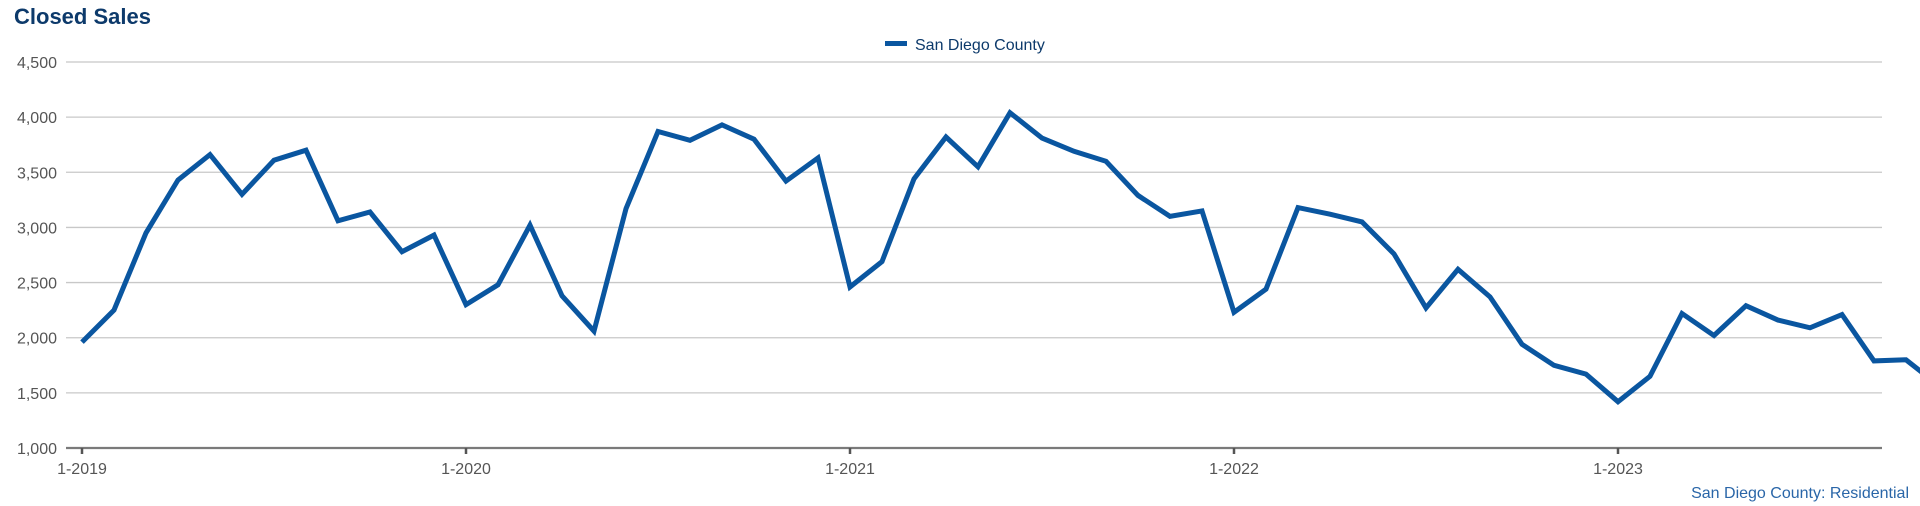 Image resolution: width=1920 pixels, height=506 pixels. What do you see at coordinates (82, 469) in the screenshot?
I see `x-tick-label: 1-2019` at bounding box center [82, 469].